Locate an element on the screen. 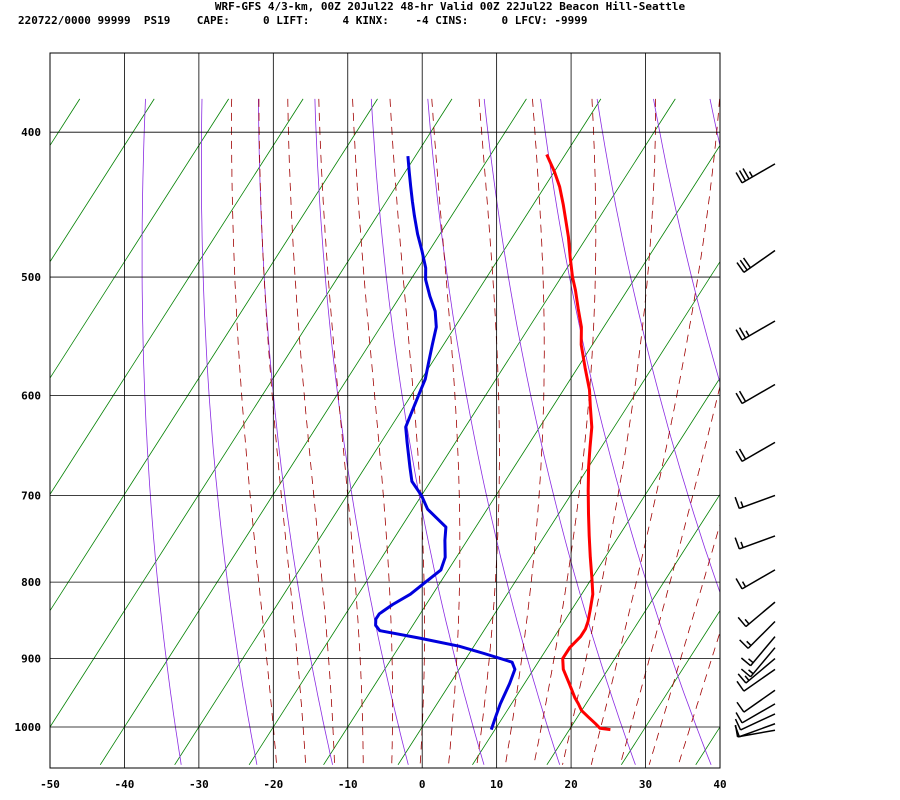 The height and width of the screenshot is (800, 900). y-tick-label: 600 is located at coordinates (31, 395).